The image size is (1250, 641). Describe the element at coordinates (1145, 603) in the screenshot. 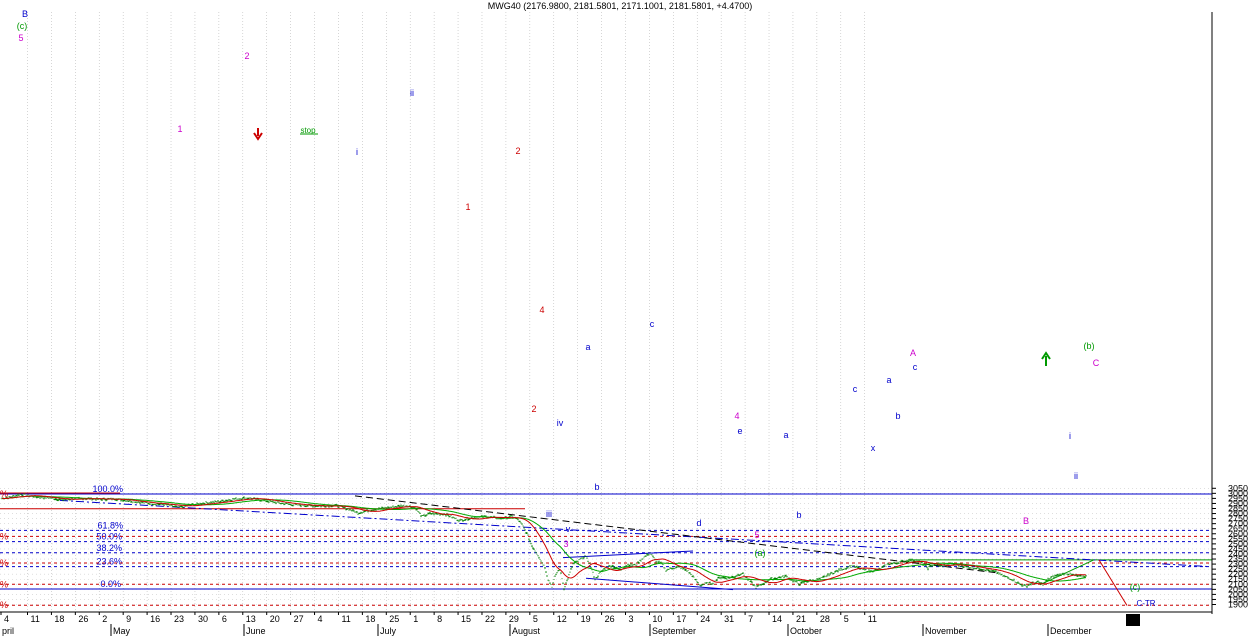

I see `wave-label: C-TR` at that location.